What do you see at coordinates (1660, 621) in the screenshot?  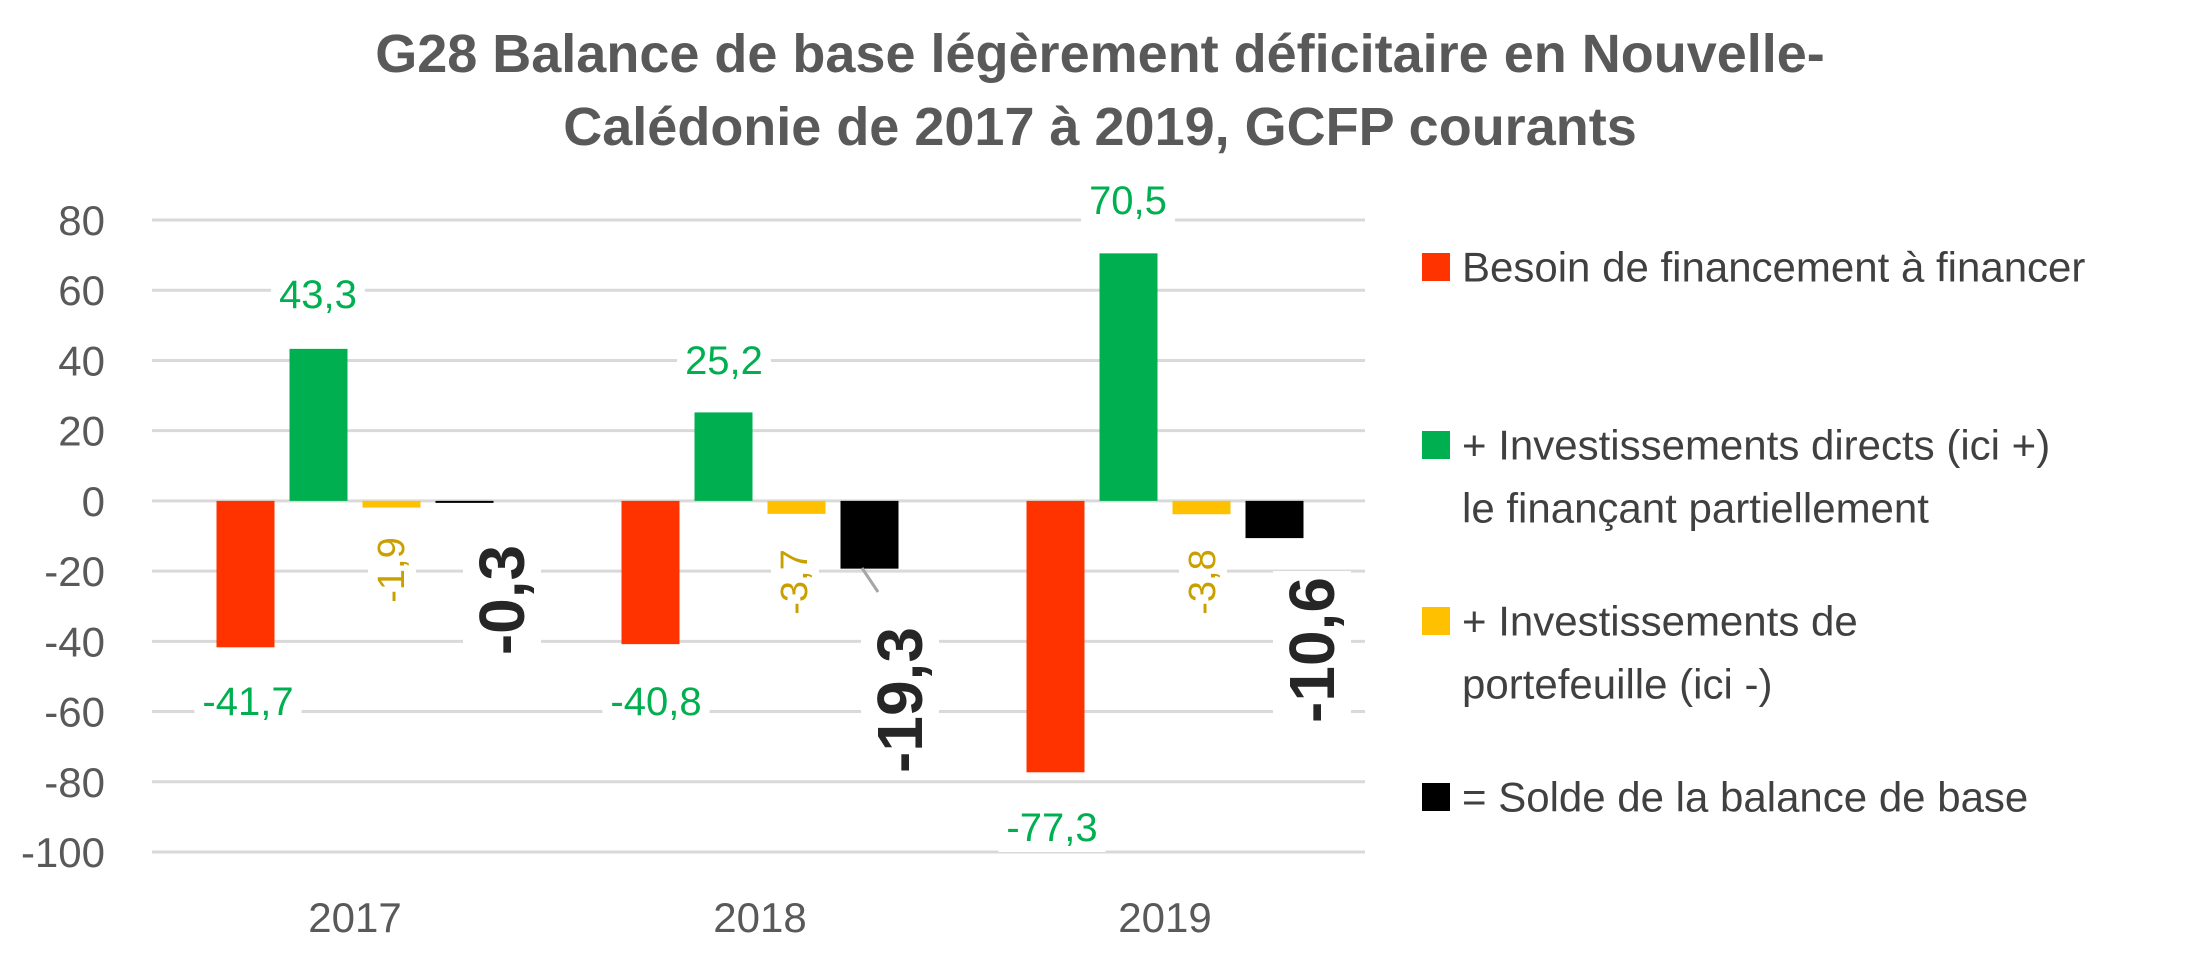 I see `legend-label: + Investissements de` at bounding box center [1660, 621].